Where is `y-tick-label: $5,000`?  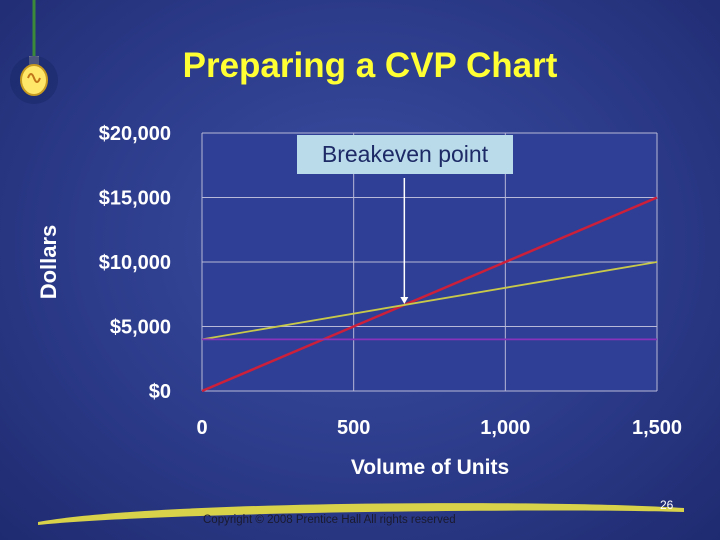
y-tick-label: $5,000 is located at coordinates (140, 328).